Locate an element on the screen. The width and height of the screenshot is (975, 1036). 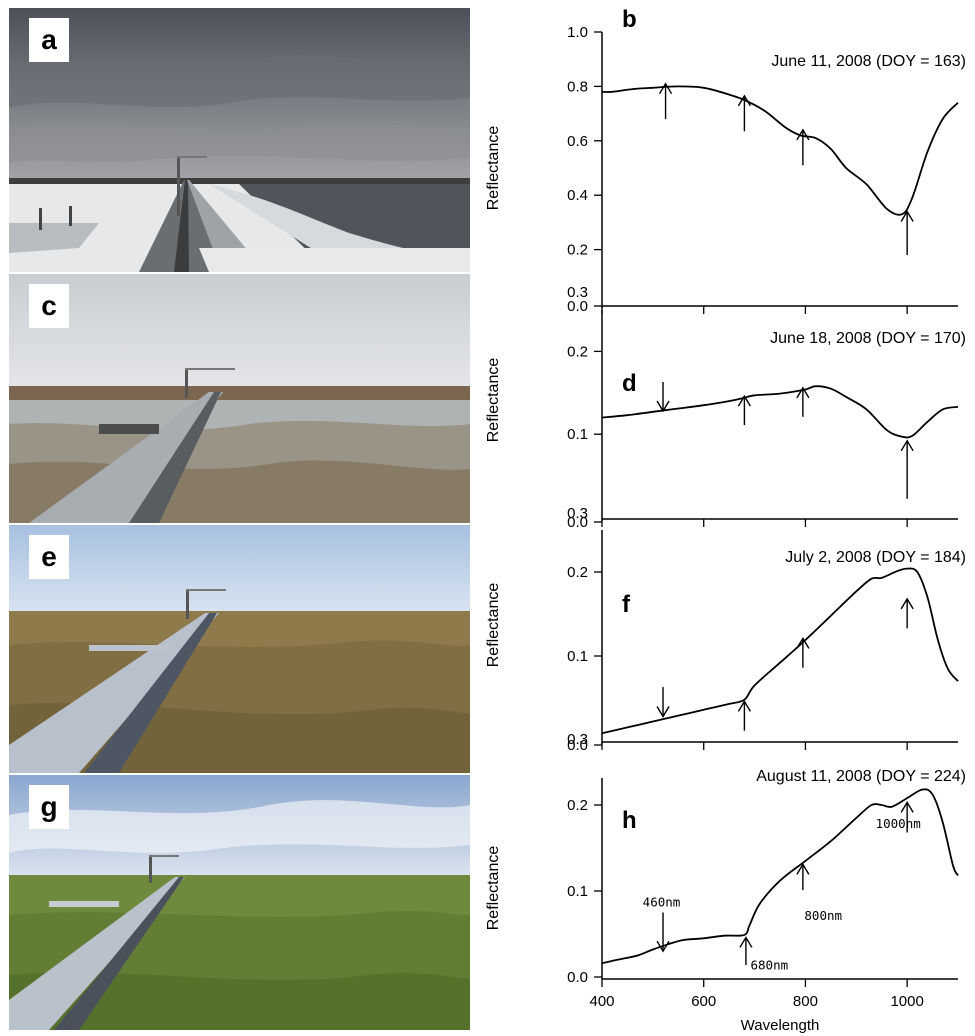
photo-a: a is located at coordinates (239, 140).